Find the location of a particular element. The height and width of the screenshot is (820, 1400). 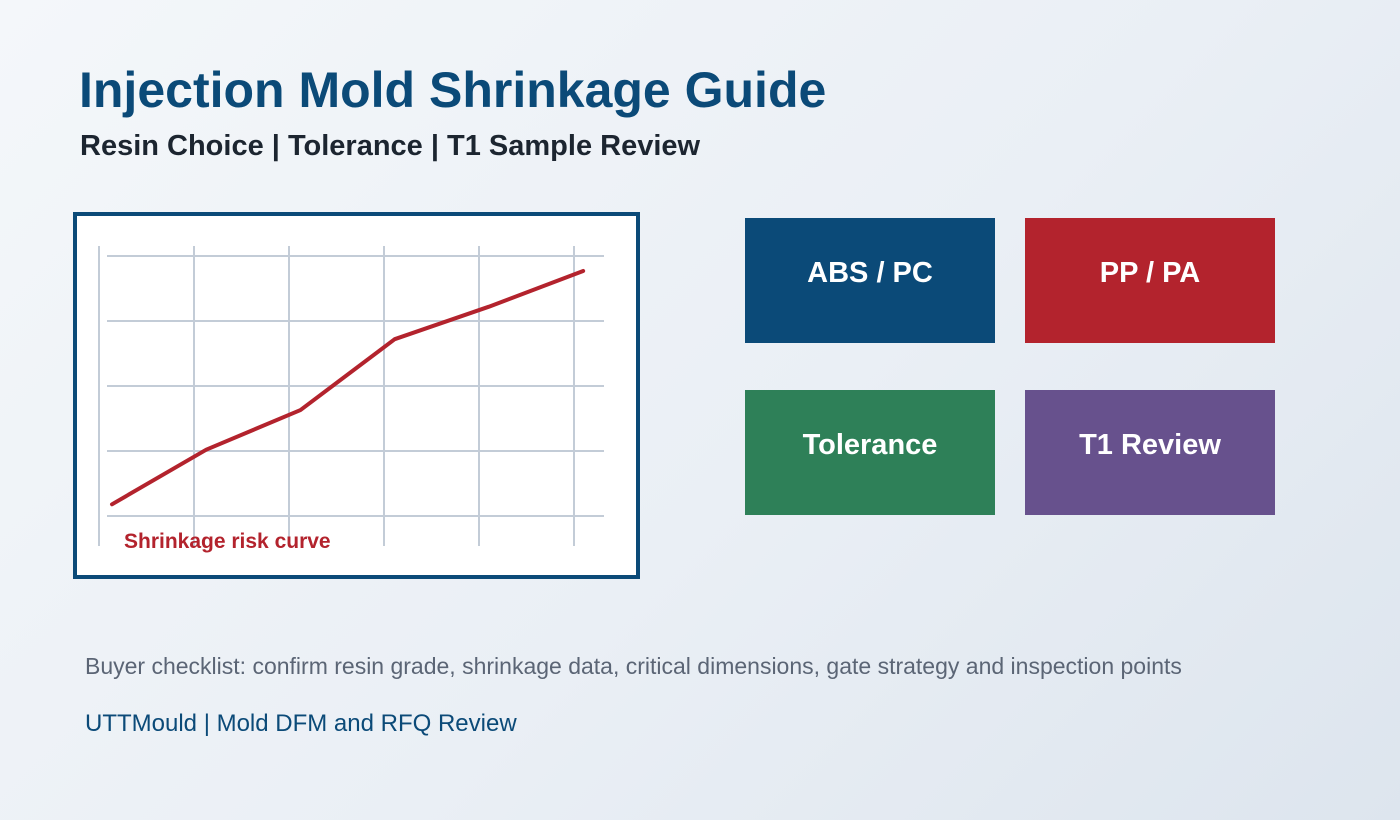

shrinkage-chart: Shrinkage risk curve is located at coordinates (351, 399).